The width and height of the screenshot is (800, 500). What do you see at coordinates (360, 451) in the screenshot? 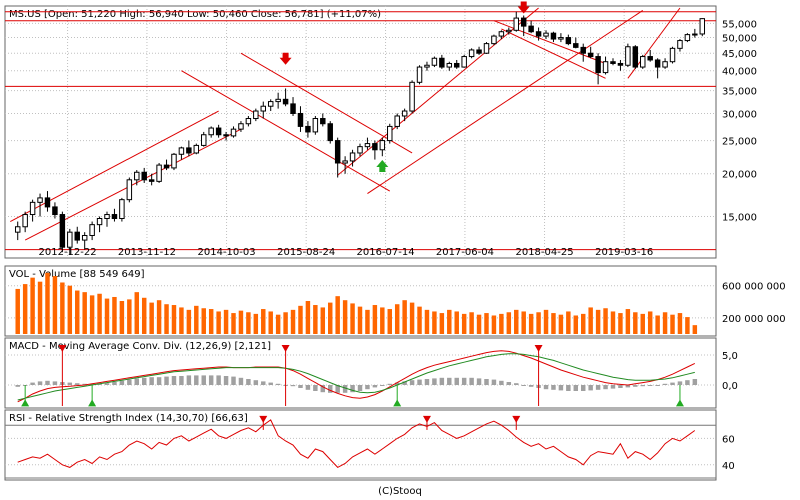
I see `rsi-grid` at bounding box center [360, 451].